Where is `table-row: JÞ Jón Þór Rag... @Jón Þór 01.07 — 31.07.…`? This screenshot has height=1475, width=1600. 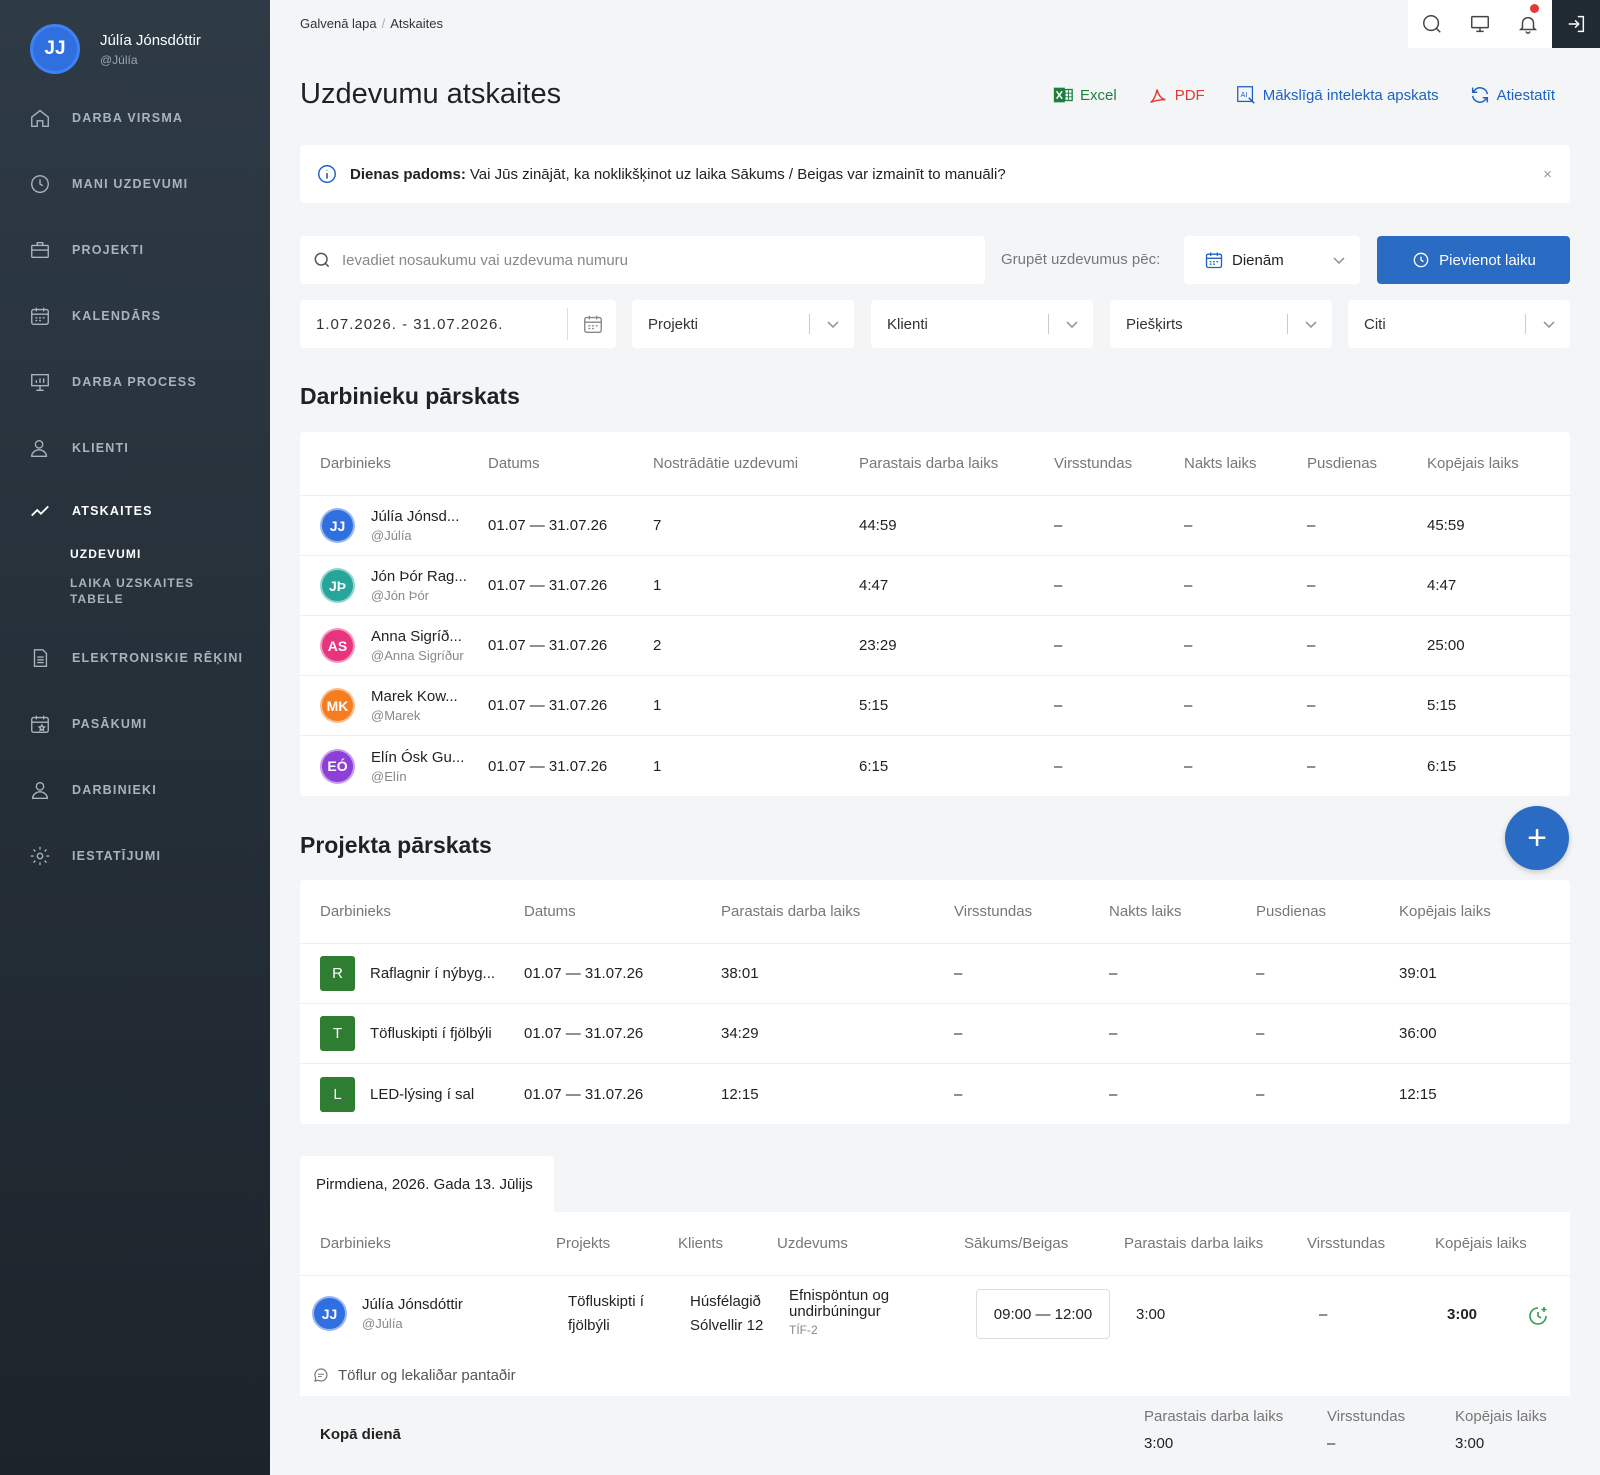 table-row: JÞ Jón Þór Rag... @Jón Þór 01.07 — 31.07.… is located at coordinates (935, 586).